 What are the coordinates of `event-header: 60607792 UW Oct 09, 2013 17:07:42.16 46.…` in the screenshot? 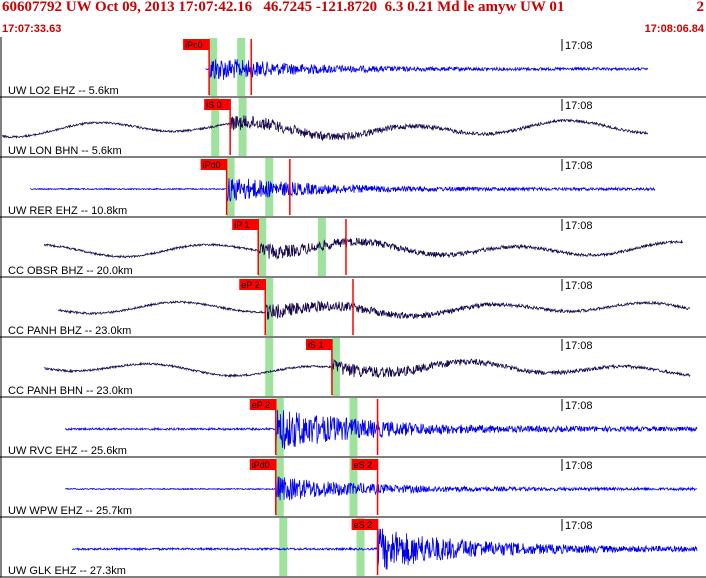 It's located at (353, 11).